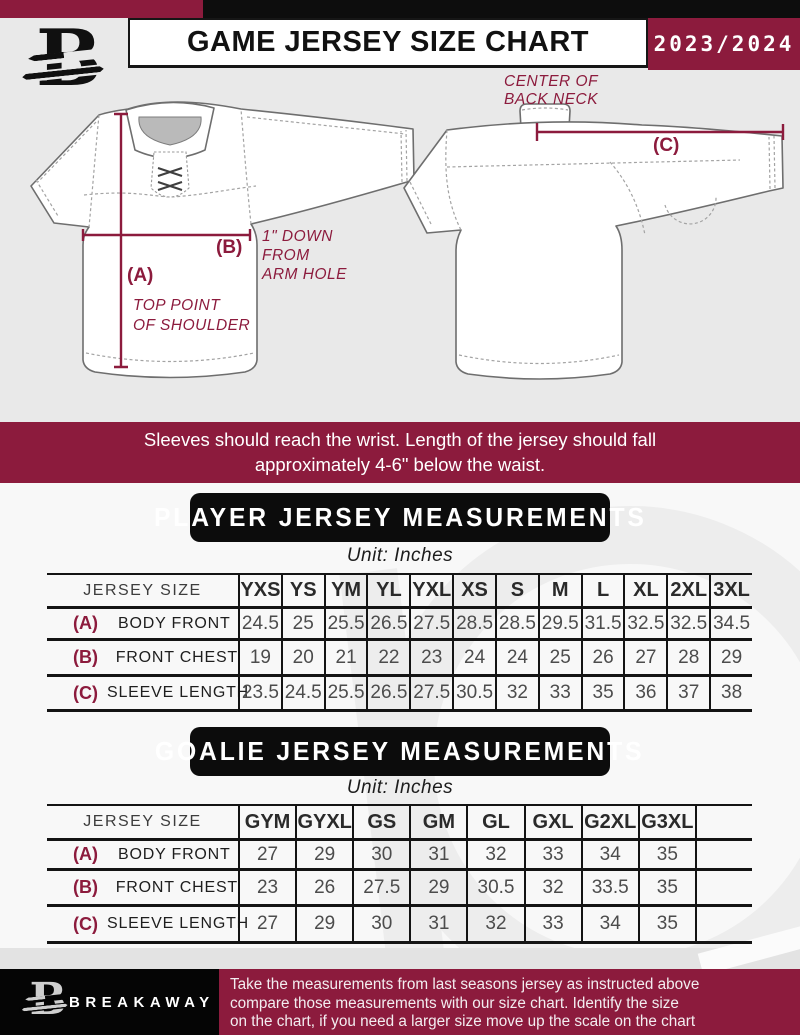  I want to click on goalie-unit-label: Unit: Inches, so click(400, 787).